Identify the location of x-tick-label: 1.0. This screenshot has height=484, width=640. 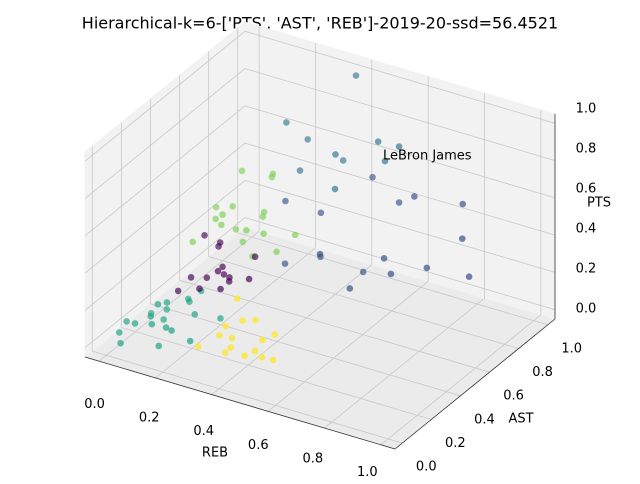
(367, 472).